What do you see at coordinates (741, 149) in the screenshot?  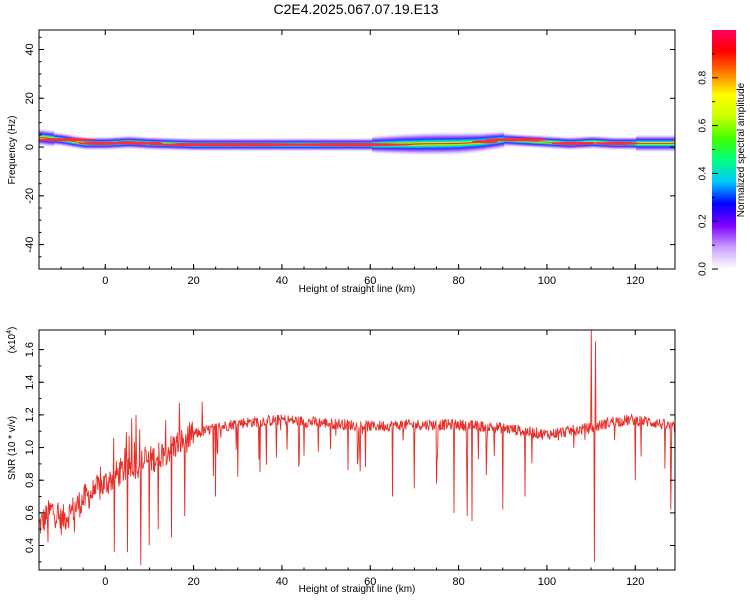 I see `colorbar-label: Normalized spectral amplitude` at bounding box center [741, 149].